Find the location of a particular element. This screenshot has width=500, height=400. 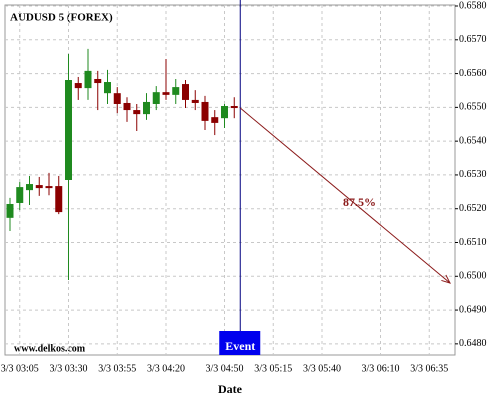

x-tick-label: 3/3 04:50 is located at coordinates (224, 368).